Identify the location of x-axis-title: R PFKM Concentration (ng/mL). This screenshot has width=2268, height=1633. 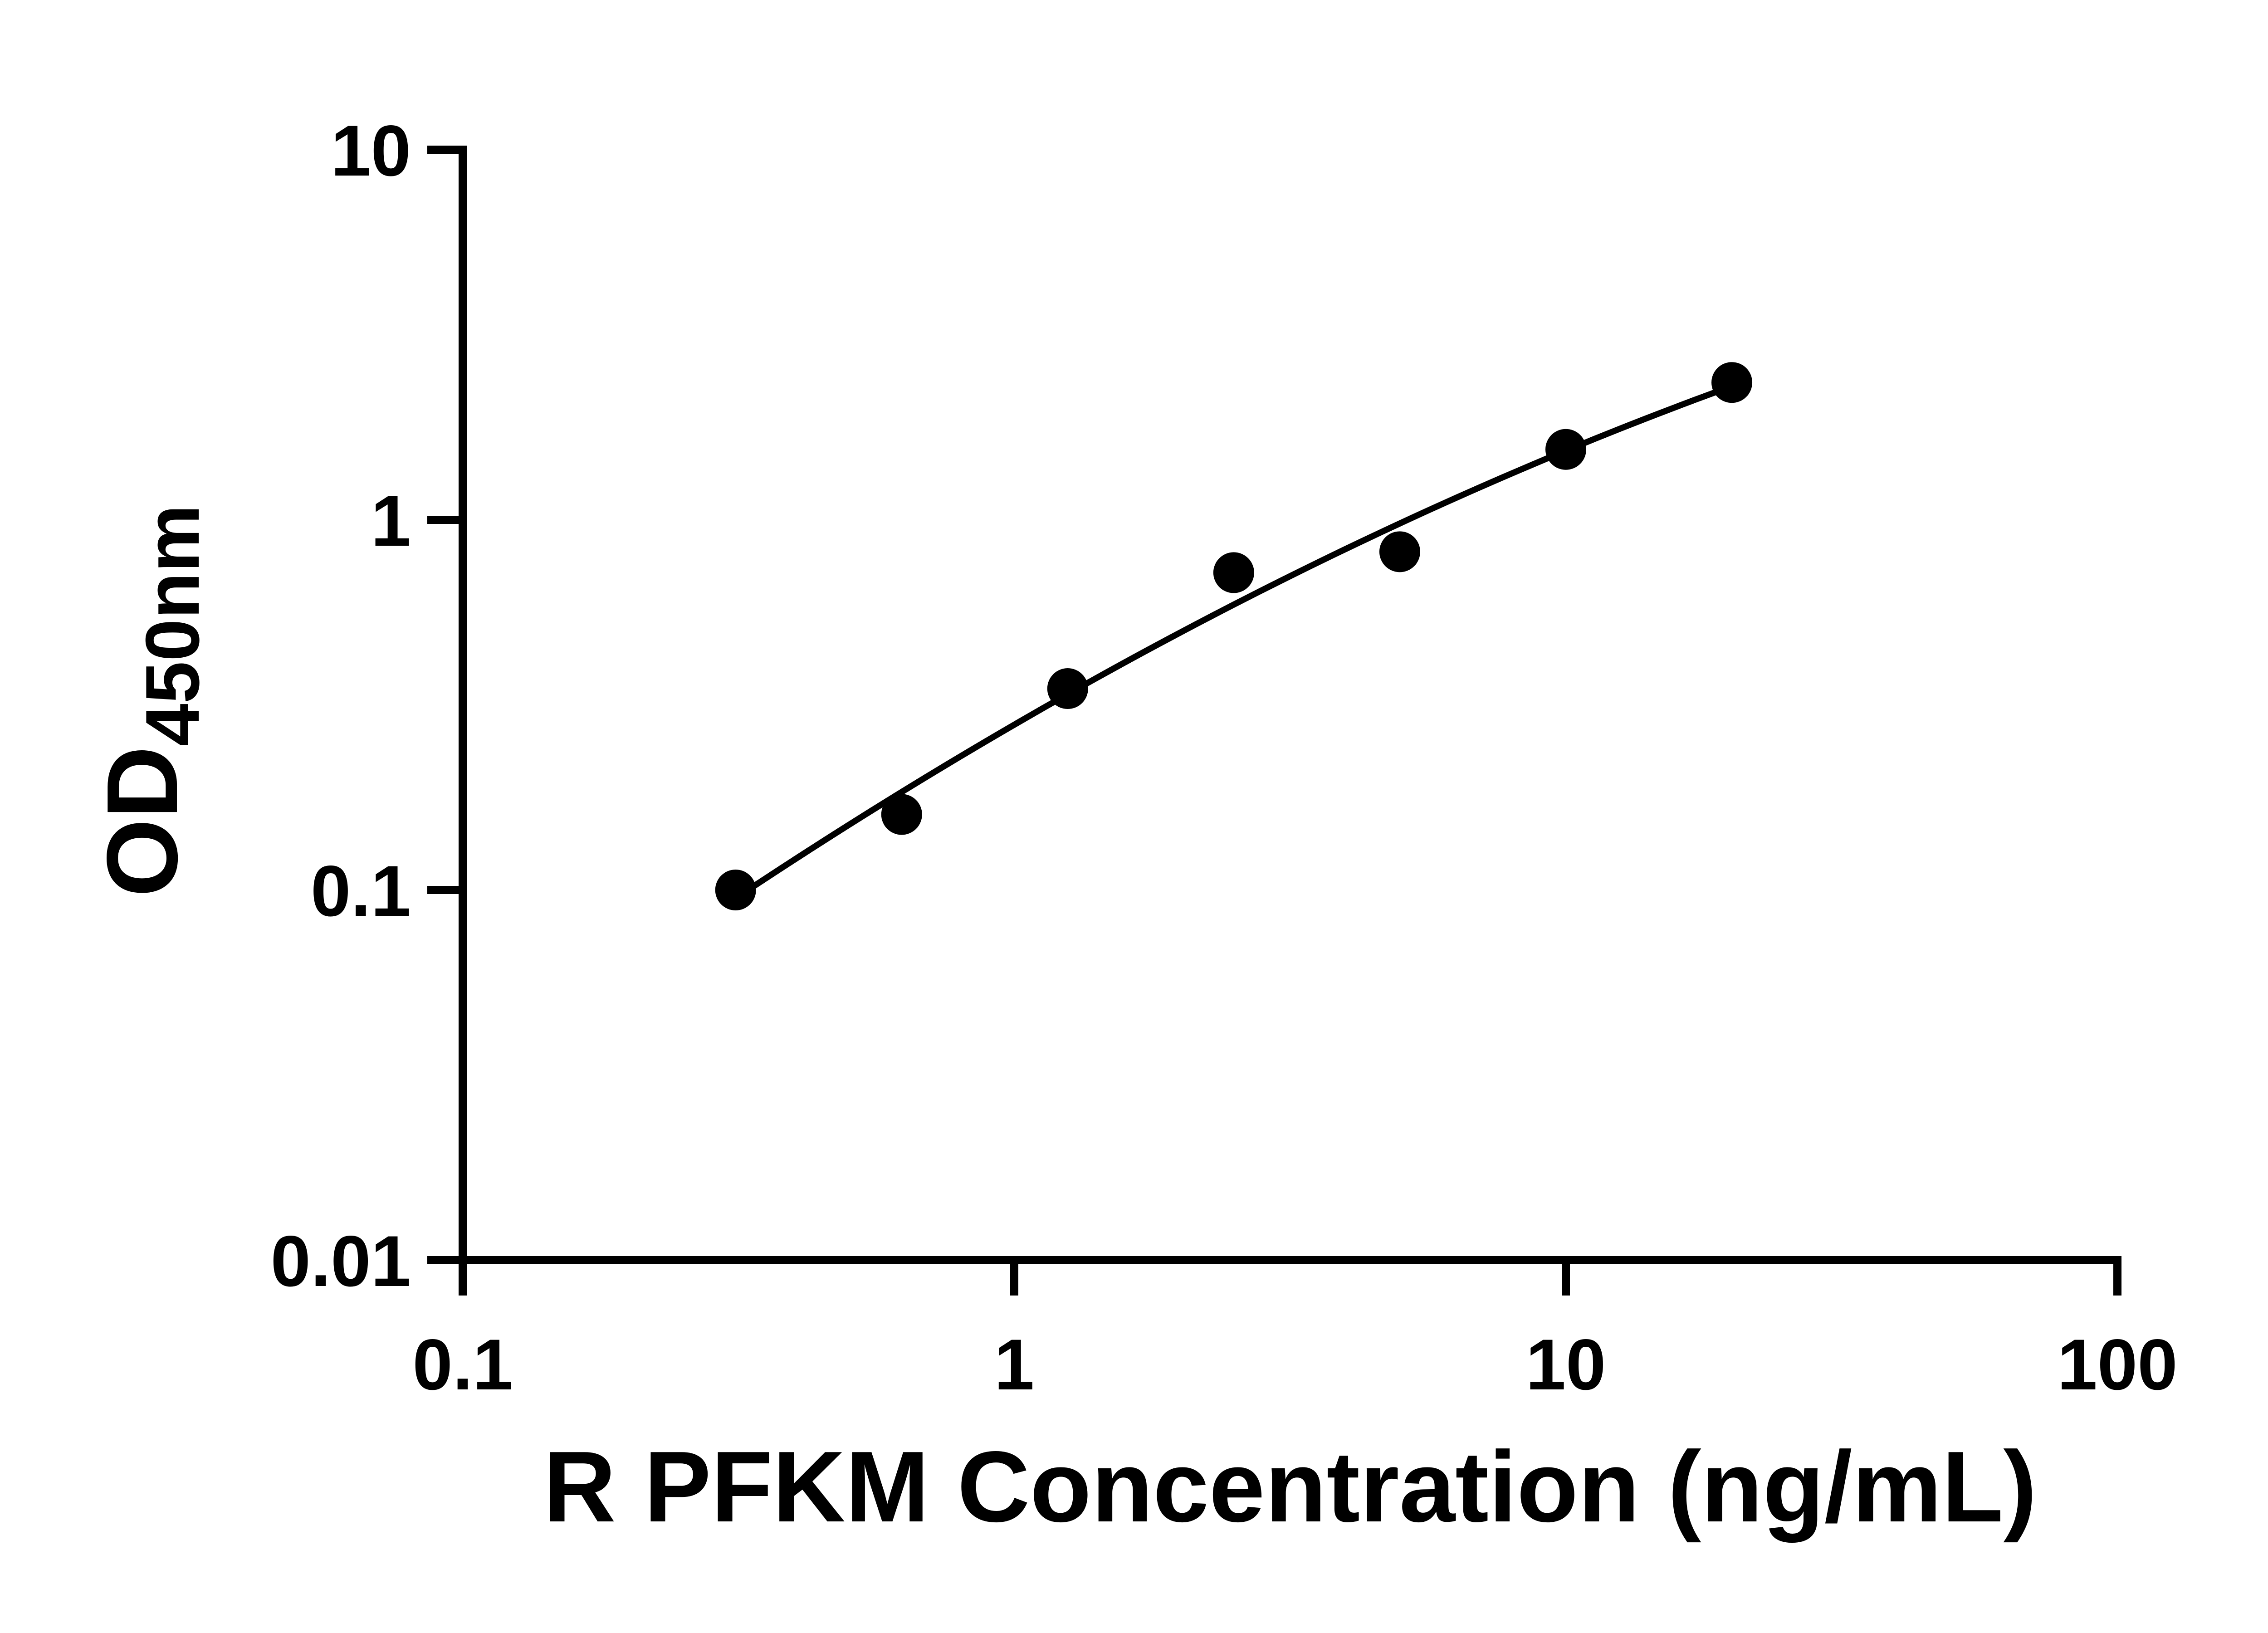
(1290, 1487).